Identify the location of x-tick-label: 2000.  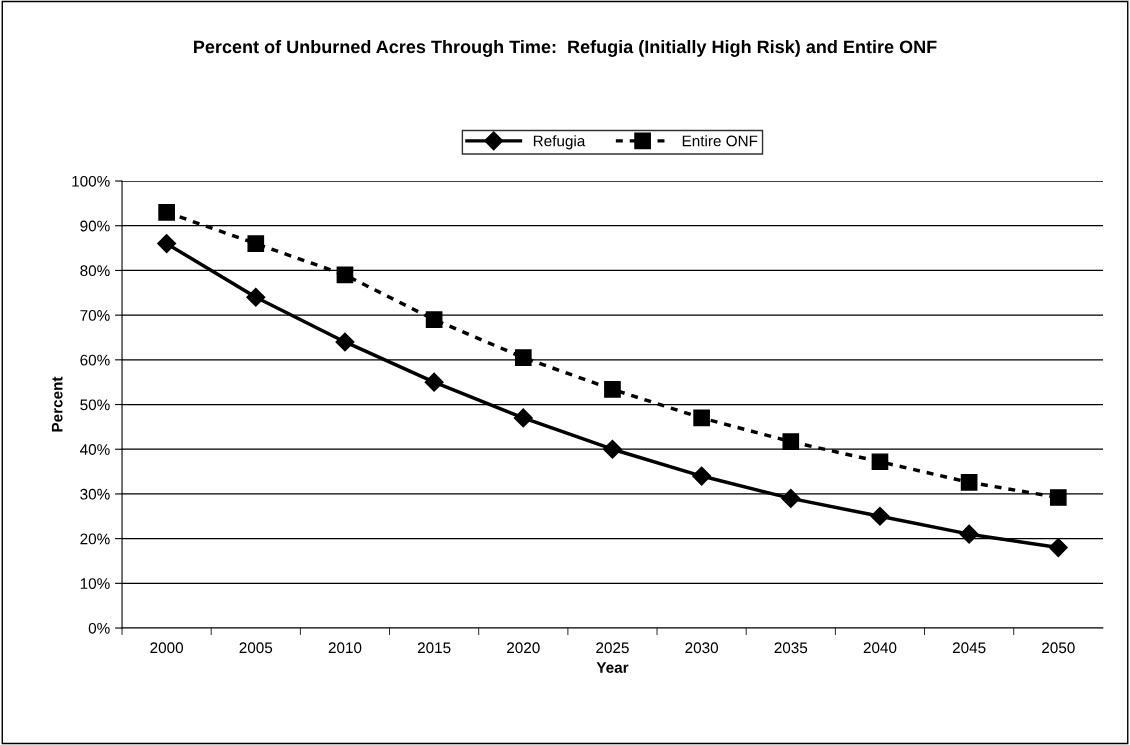
(167, 648).